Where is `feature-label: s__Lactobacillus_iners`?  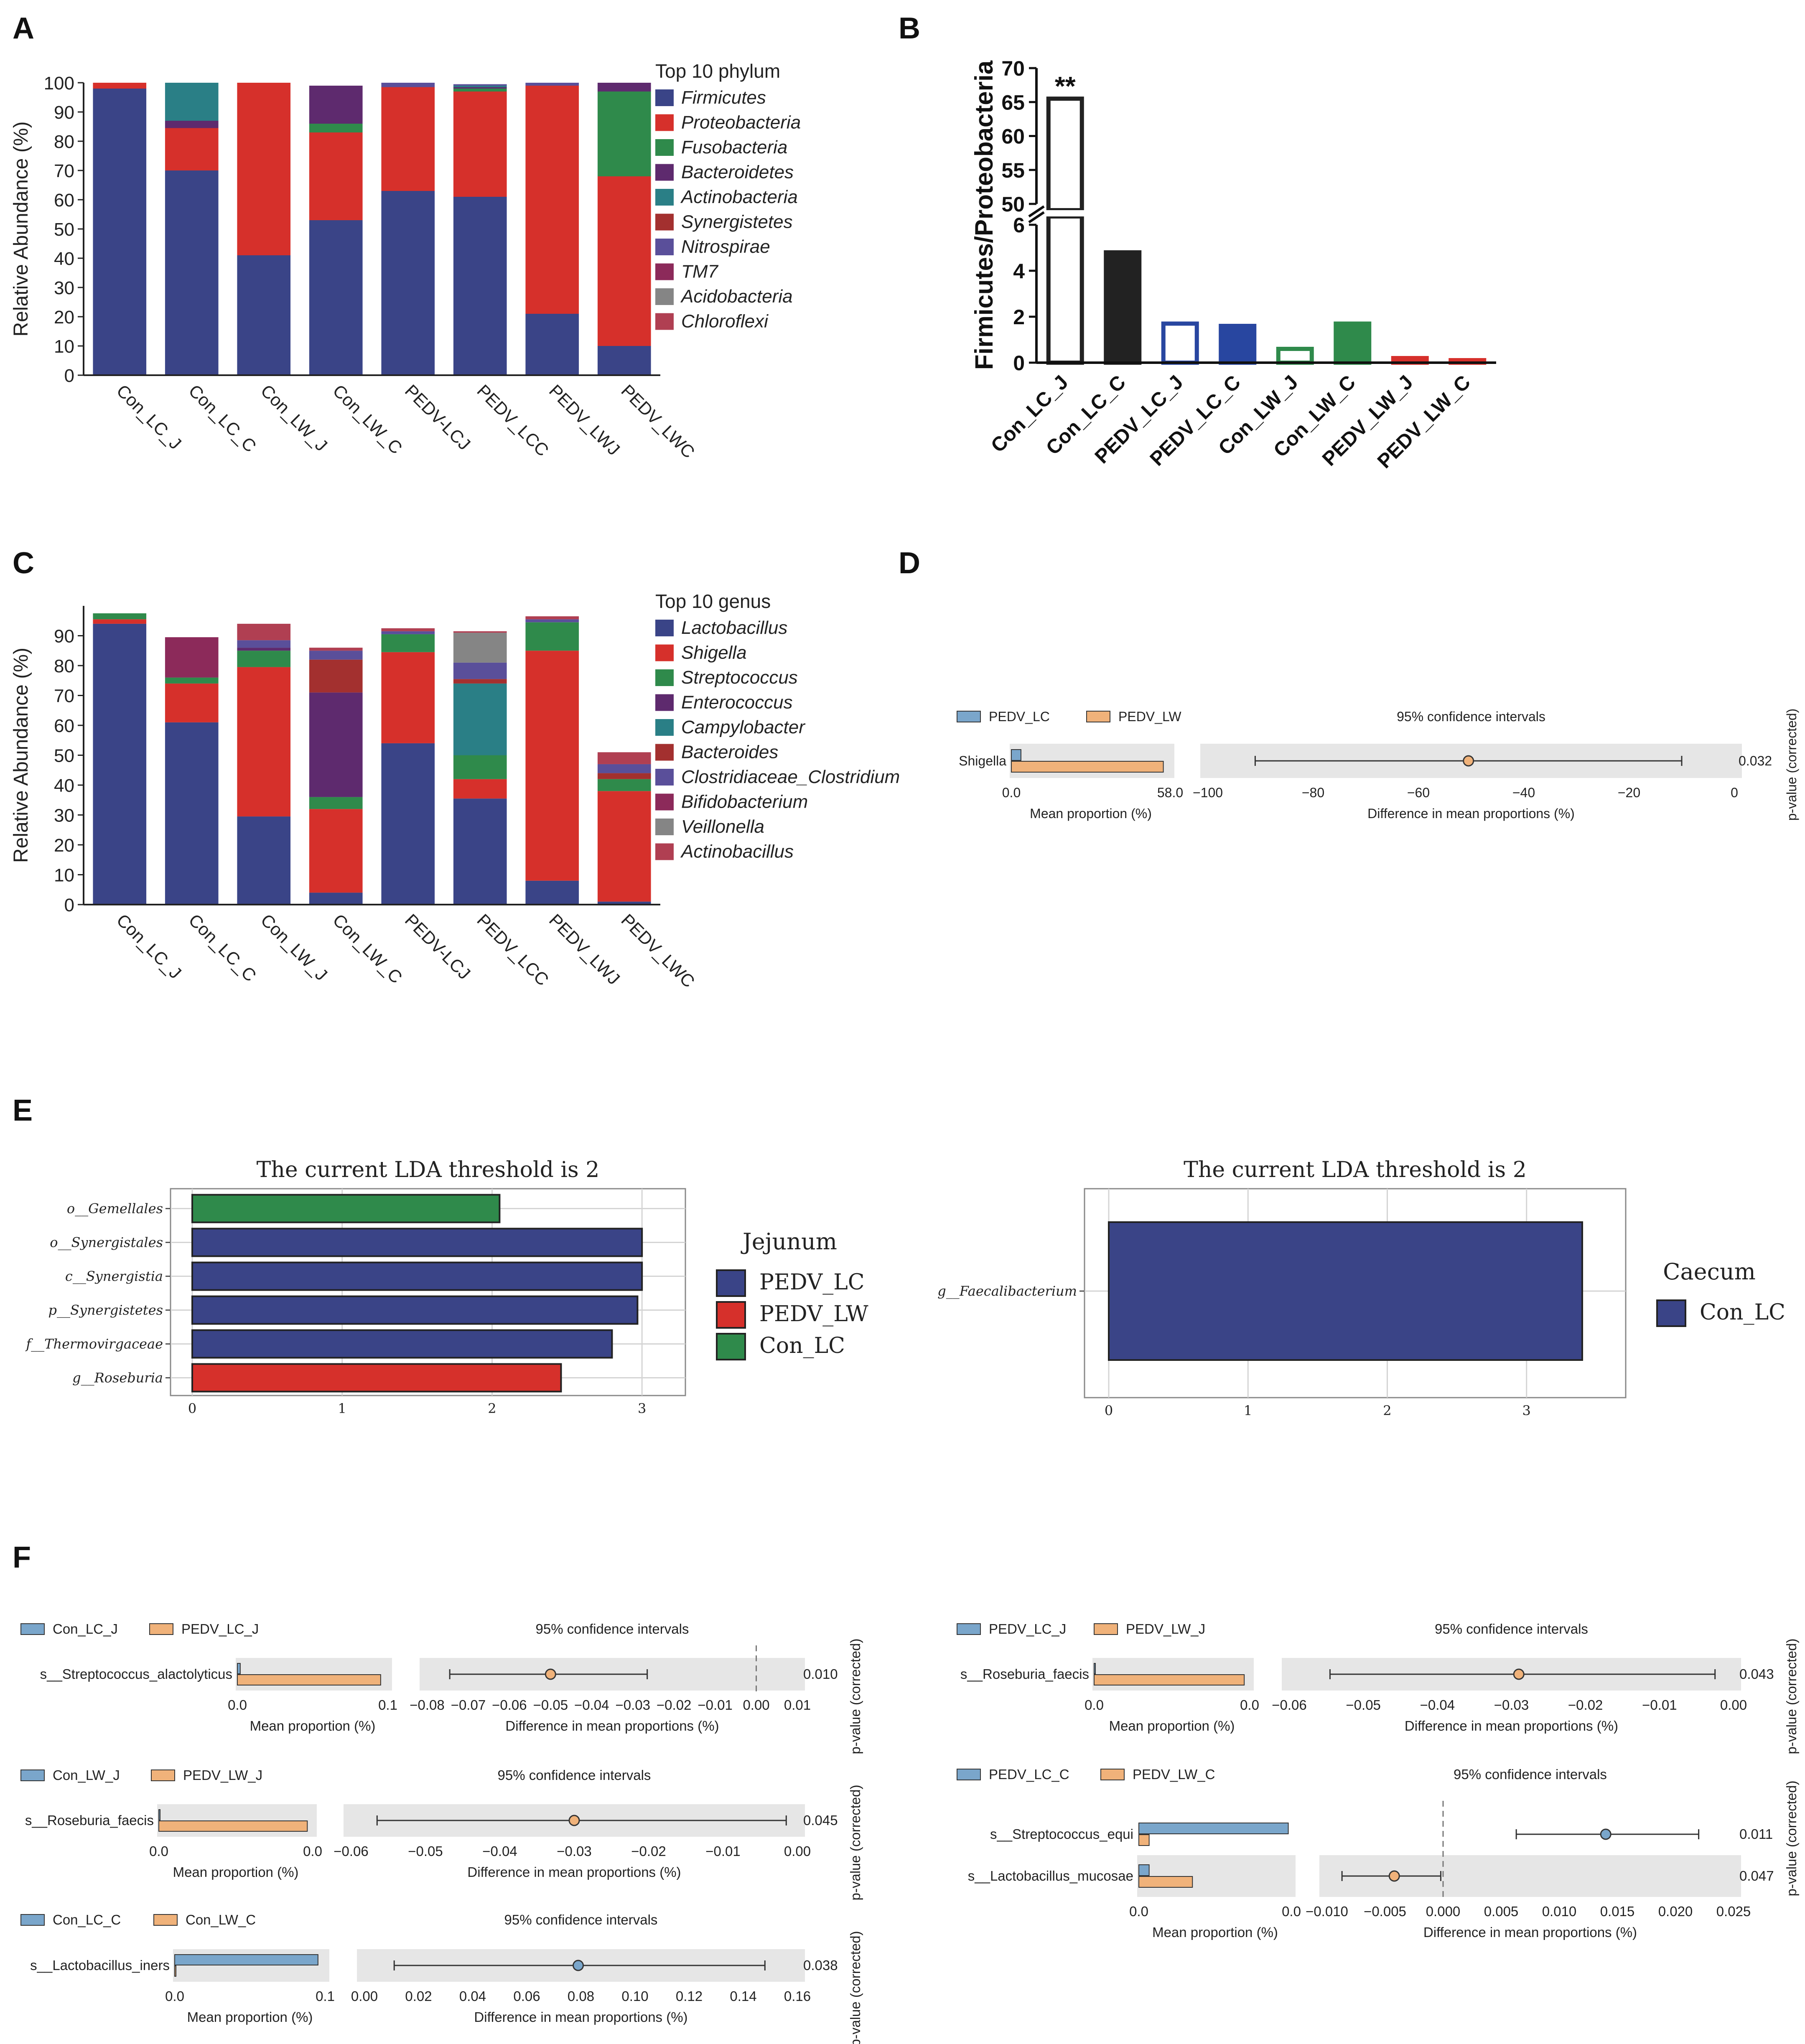
feature-label: s__Lactobacillus_iners is located at coordinates (100, 1965).